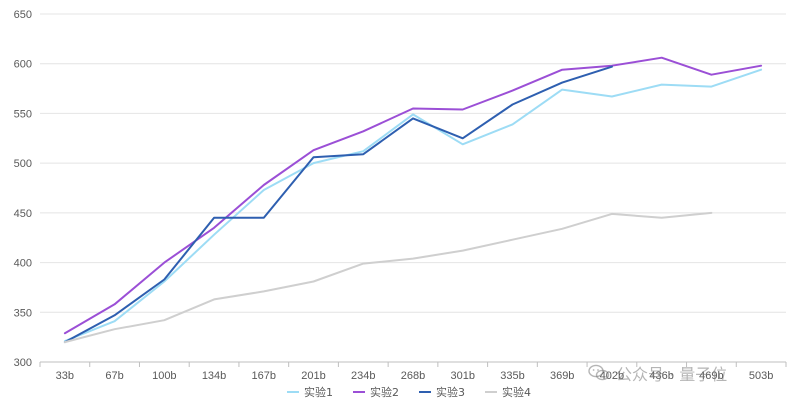  I want to click on y-tick-label: 550, so click(23, 114).